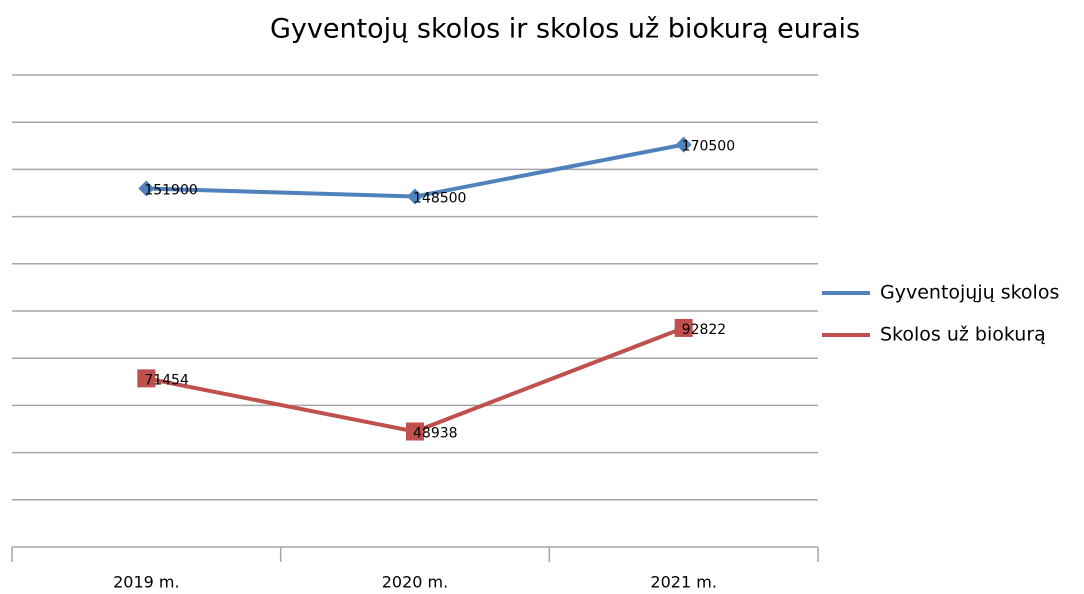 This screenshot has width=1084, height=594. Describe the element at coordinates (704, 330) in the screenshot. I see `data-label: 92822` at that location.